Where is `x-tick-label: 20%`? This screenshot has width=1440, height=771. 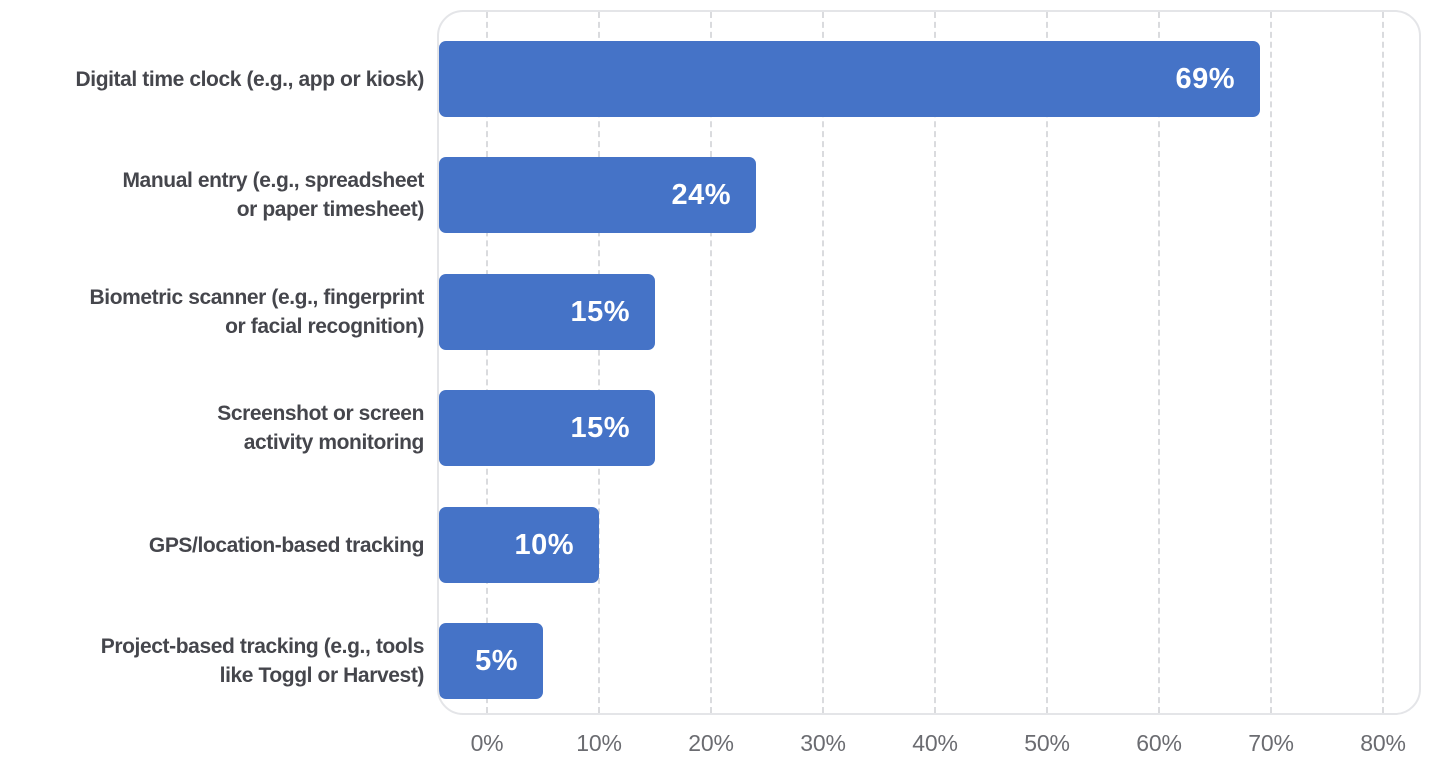
x-tick-label: 20% is located at coordinates (711, 743).